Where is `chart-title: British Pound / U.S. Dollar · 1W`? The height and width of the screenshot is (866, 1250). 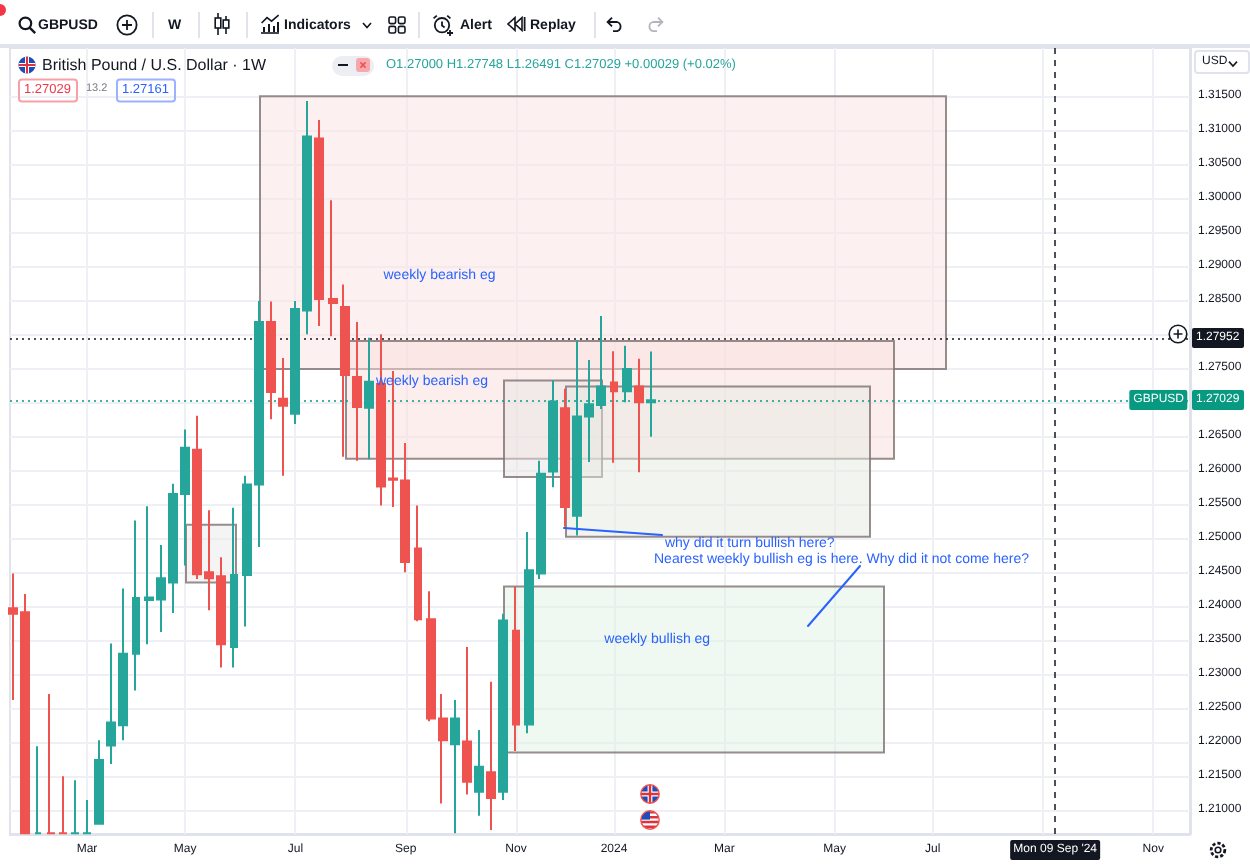
chart-title: British Pound / U.S. Dollar · 1W is located at coordinates (154, 64).